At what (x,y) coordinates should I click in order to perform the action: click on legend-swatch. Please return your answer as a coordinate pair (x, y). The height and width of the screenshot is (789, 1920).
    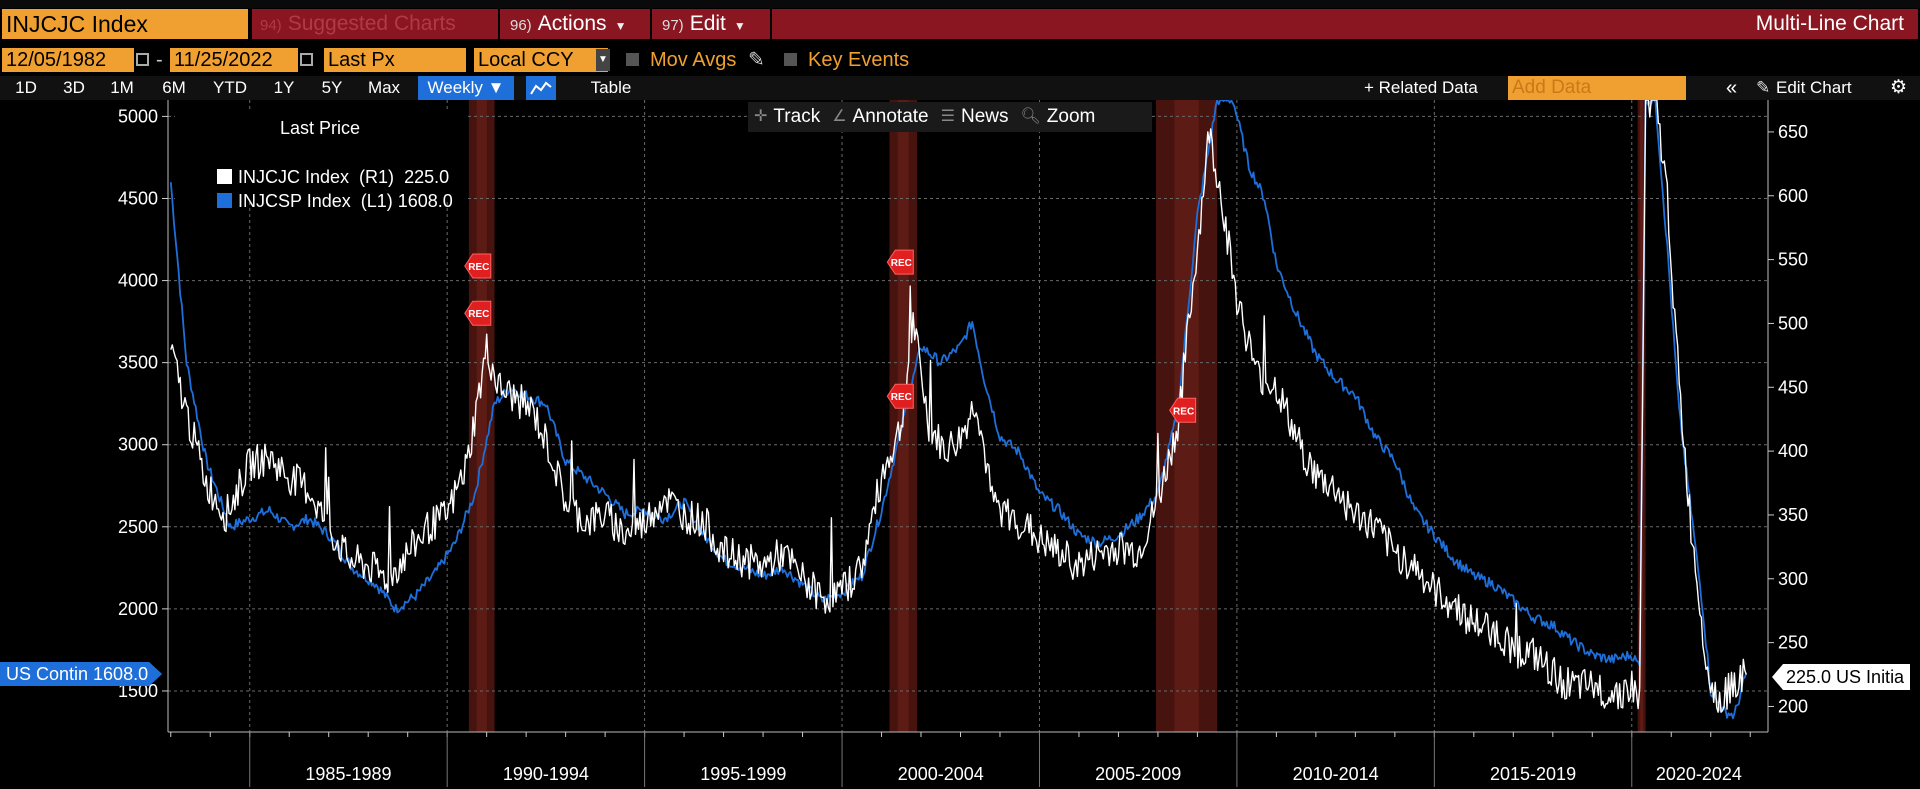
    Looking at the image, I should click on (225, 200).